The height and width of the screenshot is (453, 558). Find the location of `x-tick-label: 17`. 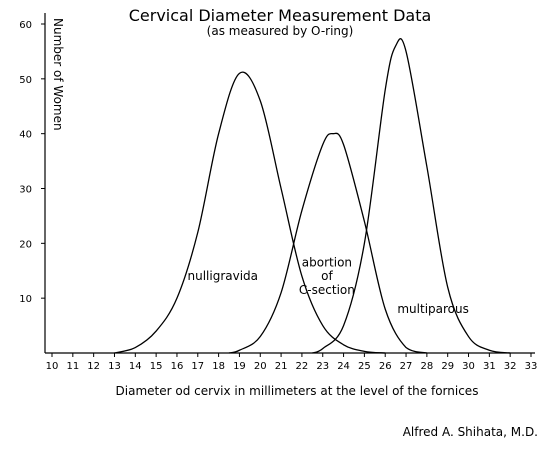

x-tick-label: 17 is located at coordinates (197, 366).